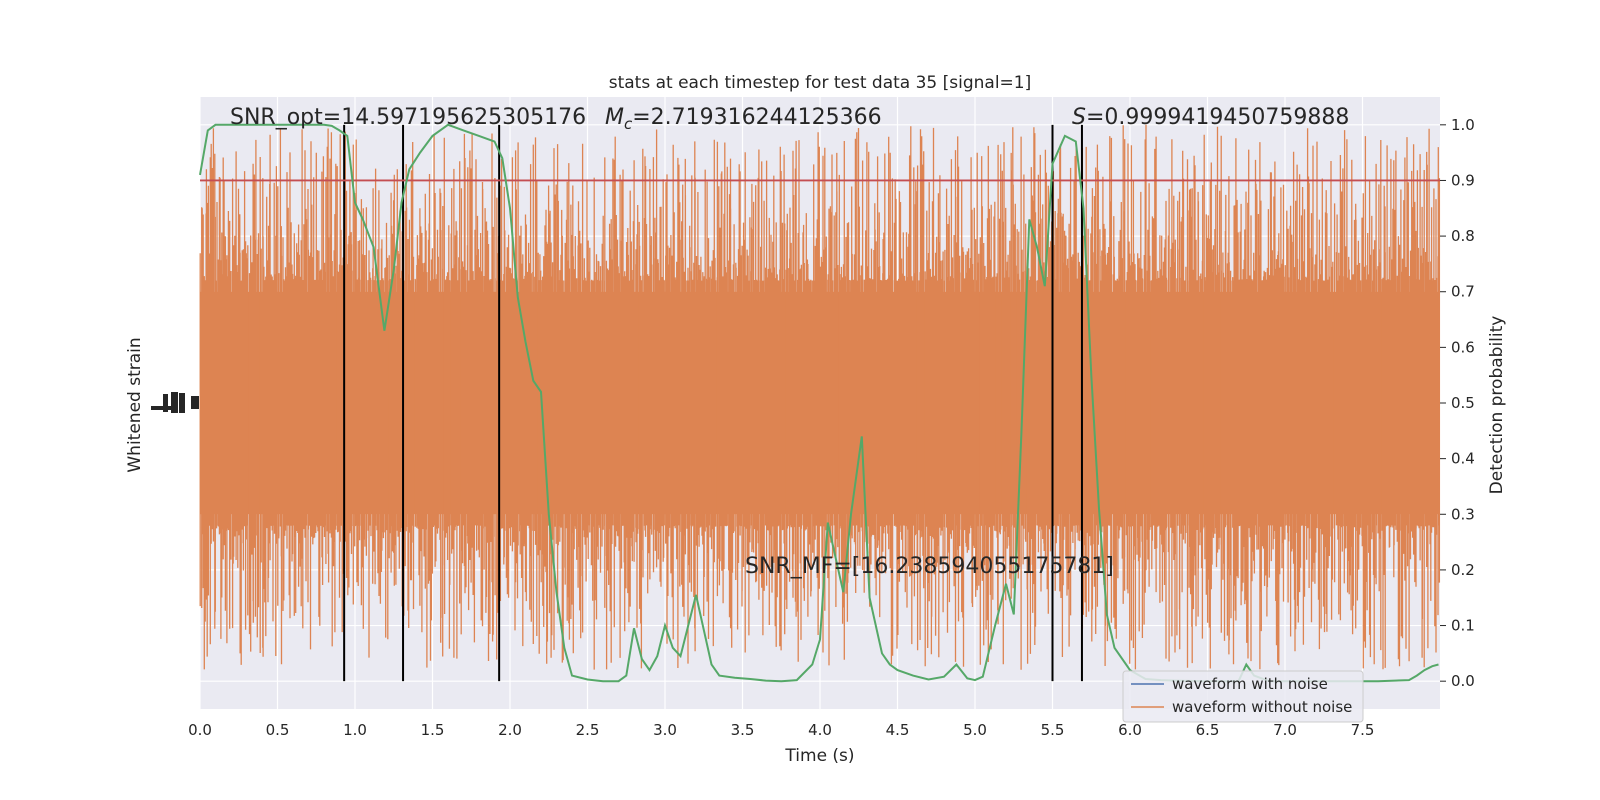 Image resolution: width=1600 pixels, height=800 pixels. What do you see at coordinates (408, 117) in the screenshot?
I see `snr-opt-annotation: SNR_opt=14.597195625305176` at bounding box center [408, 117].